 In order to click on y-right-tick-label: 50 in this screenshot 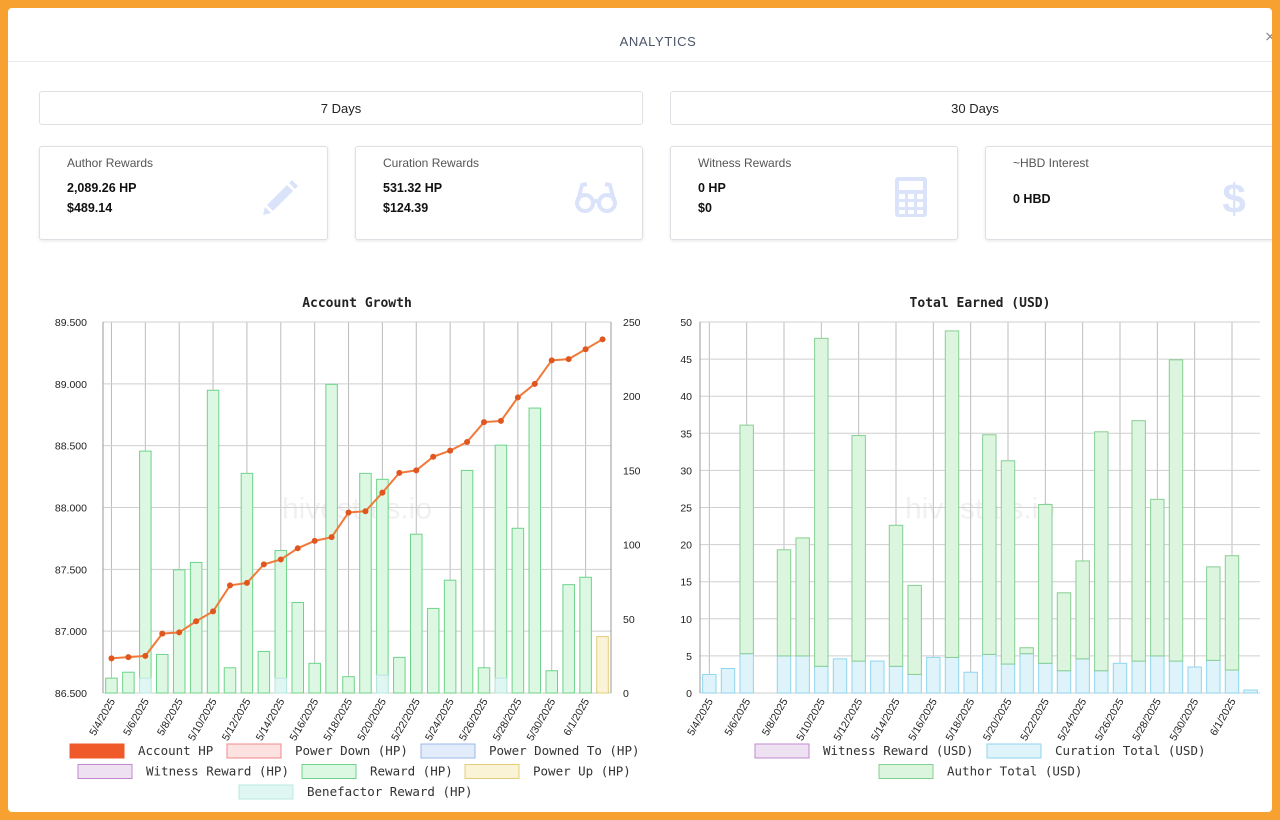, I will do `click(629, 620)`.